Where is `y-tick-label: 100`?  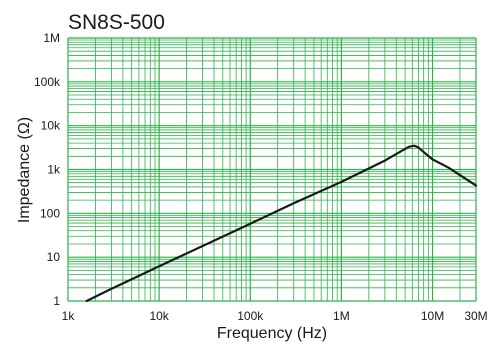
y-tick-label: 100 is located at coordinates (50, 213).